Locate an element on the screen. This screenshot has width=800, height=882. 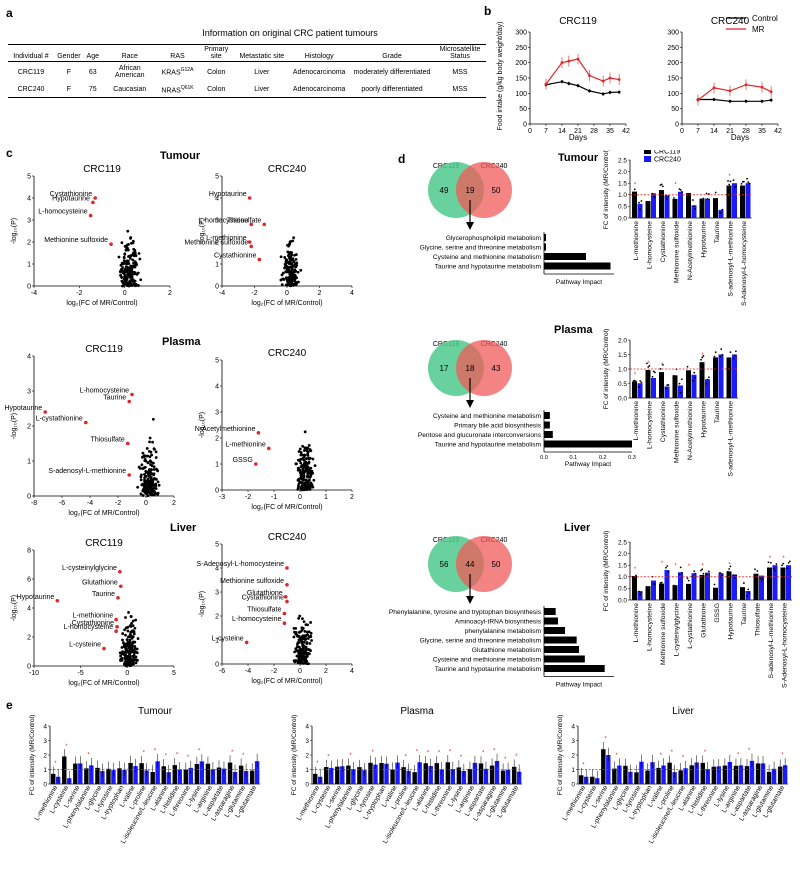
y-tick-label: 100 is located at coordinates (673, 94).